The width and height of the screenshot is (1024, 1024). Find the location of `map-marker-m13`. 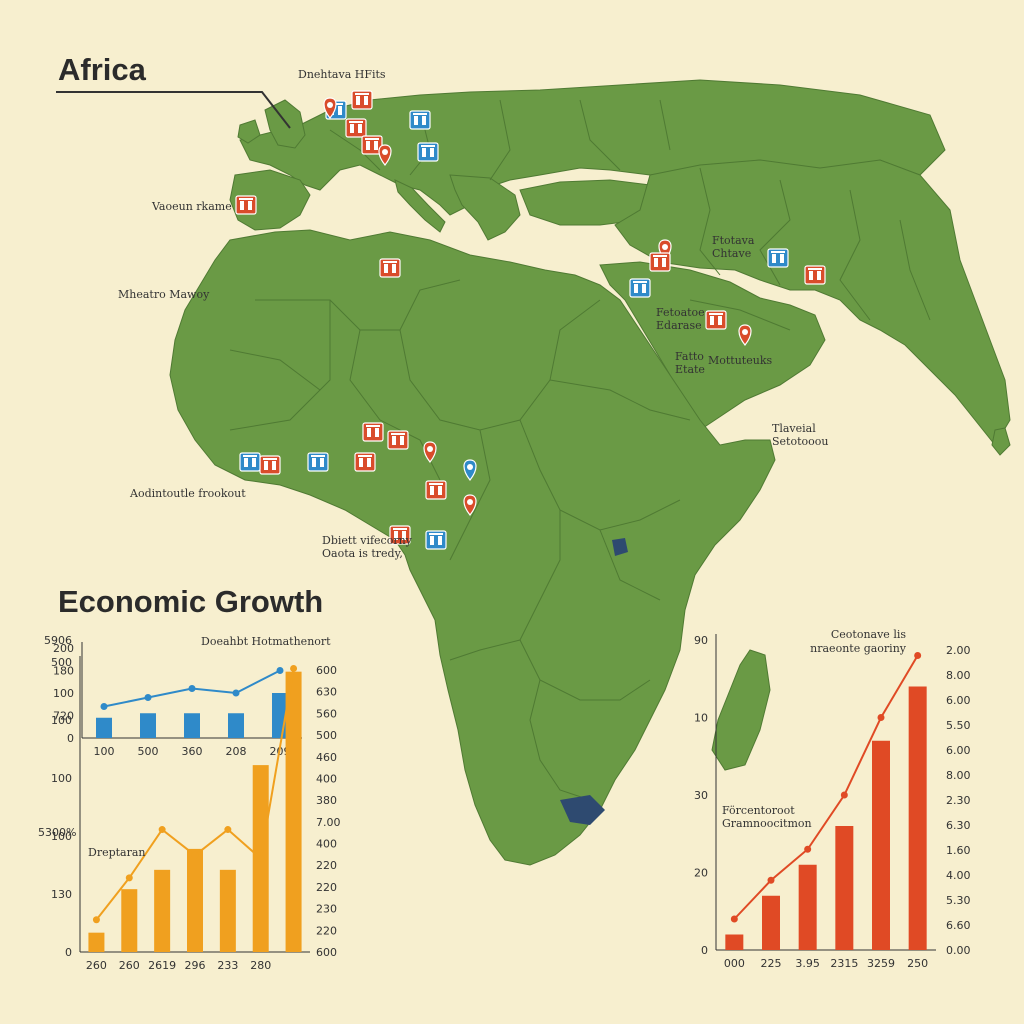

map-marker-m13 is located at coordinates (640, 288).